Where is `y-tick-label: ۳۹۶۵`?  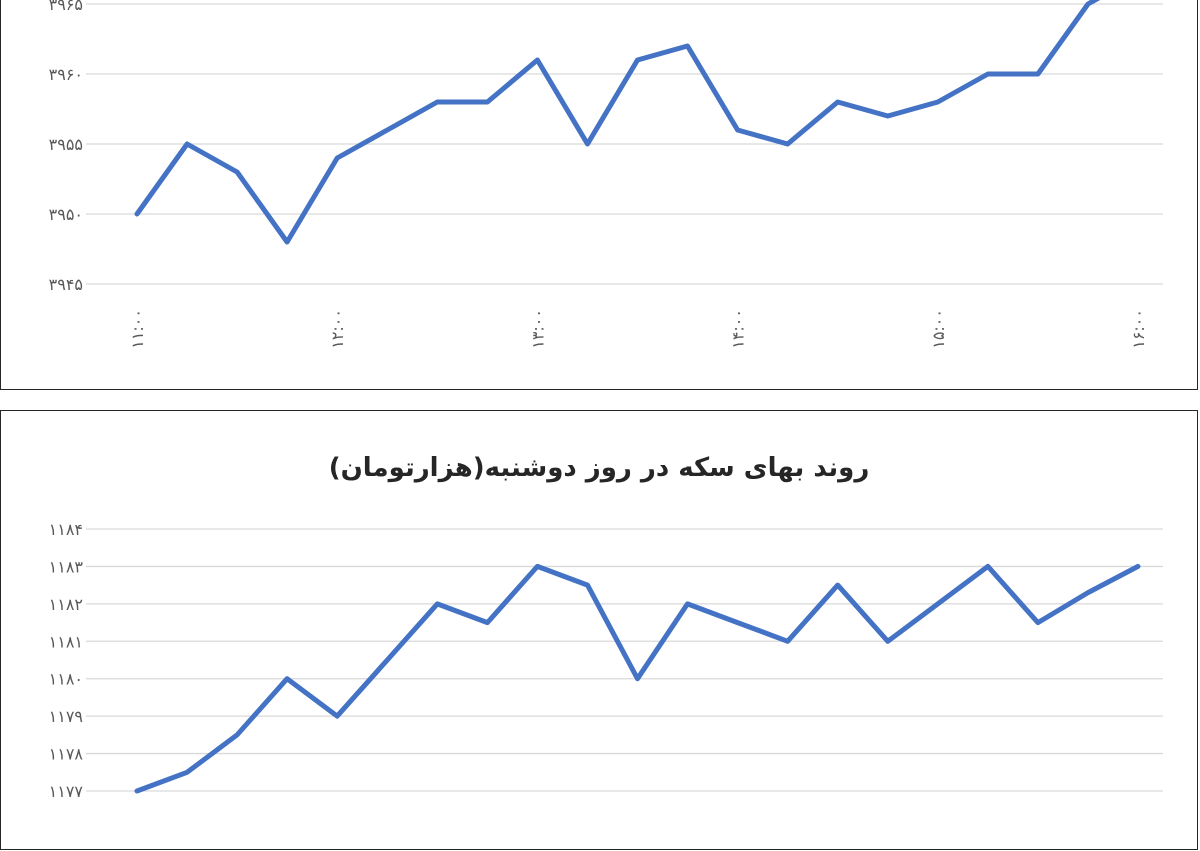 y-tick-label: ۳۹۶۵ is located at coordinates (66, 7).